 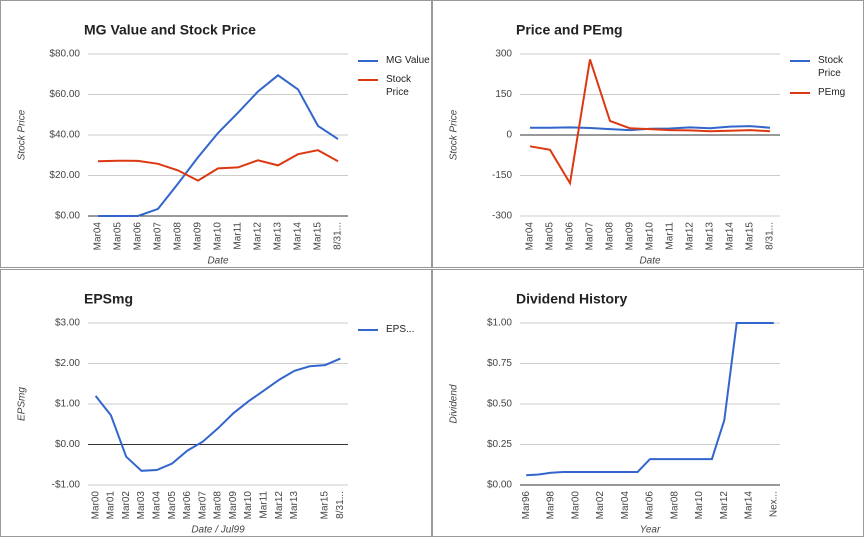 What do you see at coordinates (170, 30) in the screenshot?
I see `chart-title: MG Value and Stock Price` at bounding box center [170, 30].